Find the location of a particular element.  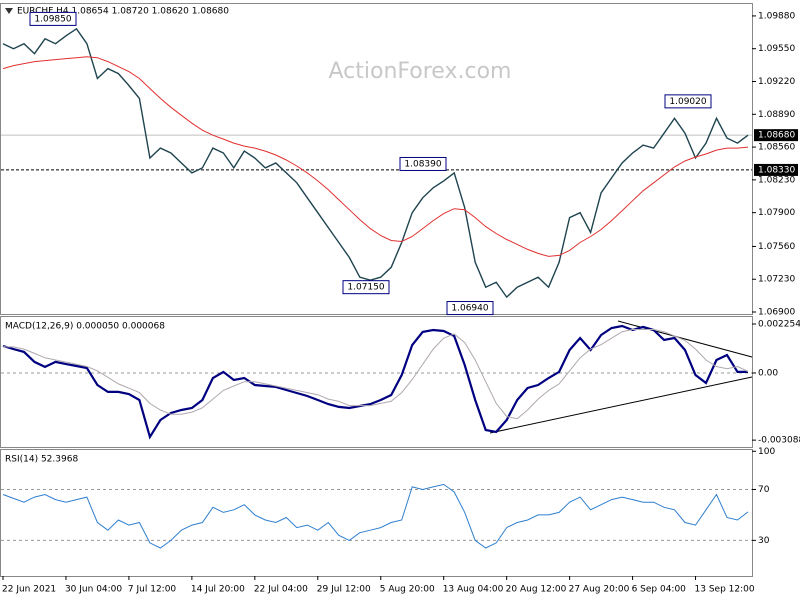

price-annotation: 1.06940 is located at coordinates (469, 309).